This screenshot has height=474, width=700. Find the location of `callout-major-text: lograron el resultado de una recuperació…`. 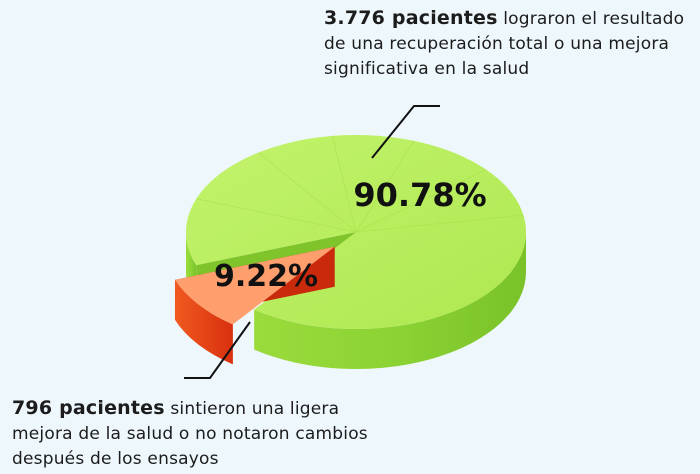

callout-major-text: lograron el resultado de una recuperació… is located at coordinates (504, 44).